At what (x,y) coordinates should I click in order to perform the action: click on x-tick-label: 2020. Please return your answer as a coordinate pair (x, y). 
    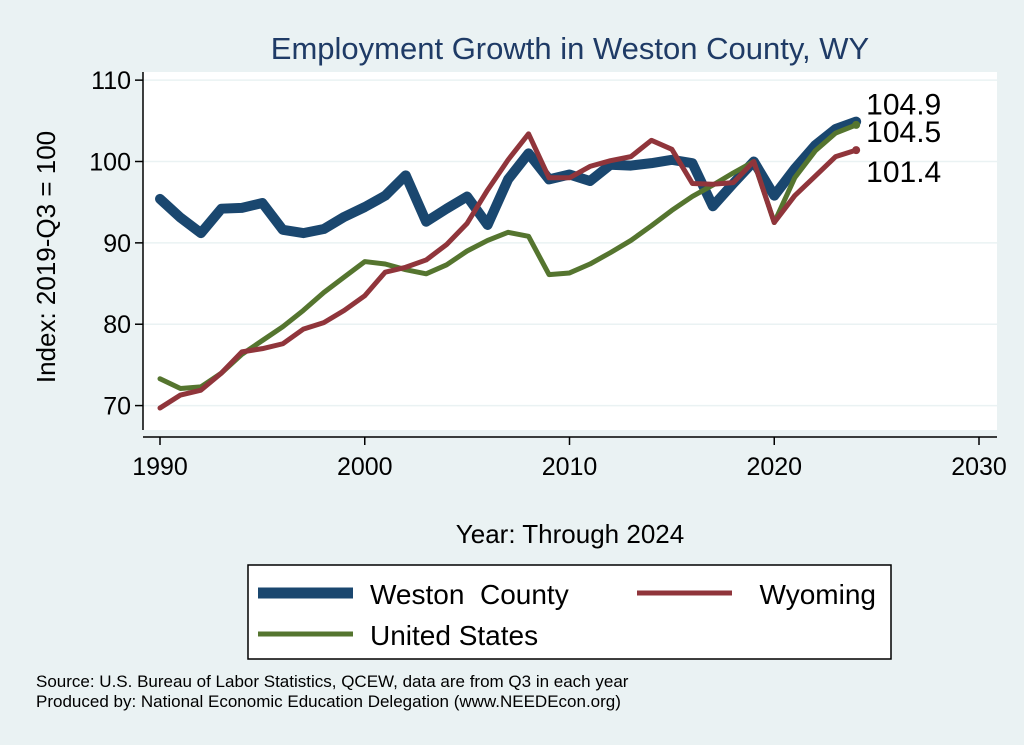
    Looking at the image, I should click on (774, 467).